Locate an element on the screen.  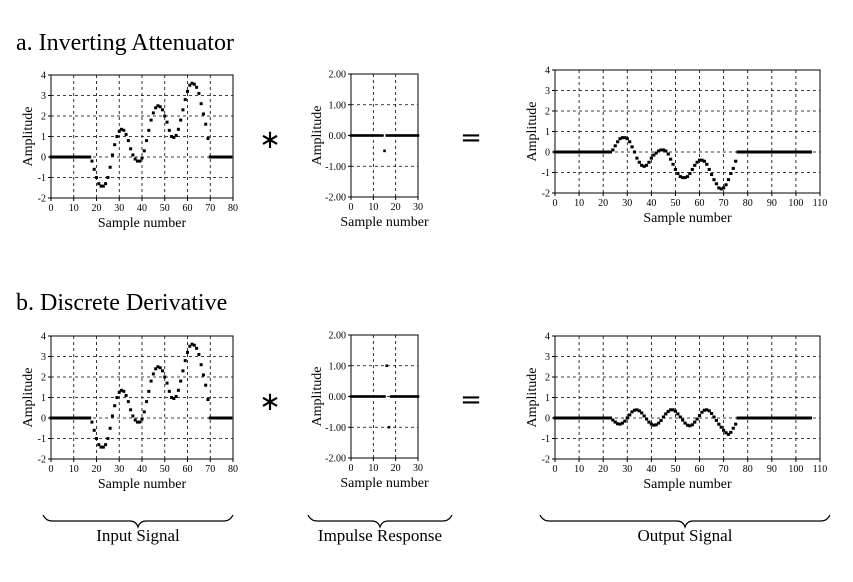
row-a-title: a. Inverting Attenuator is located at coordinates (125, 43).